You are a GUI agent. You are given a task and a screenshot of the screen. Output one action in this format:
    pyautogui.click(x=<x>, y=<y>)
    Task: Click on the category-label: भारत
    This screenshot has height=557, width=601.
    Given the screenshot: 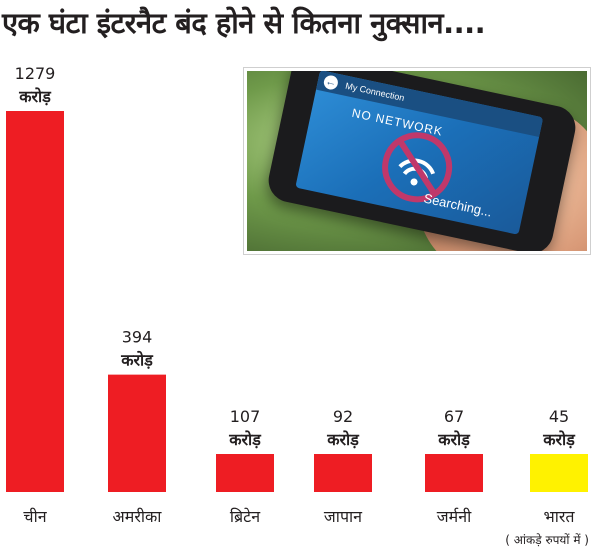 What is the action you would take?
    pyautogui.click(x=559, y=516)
    